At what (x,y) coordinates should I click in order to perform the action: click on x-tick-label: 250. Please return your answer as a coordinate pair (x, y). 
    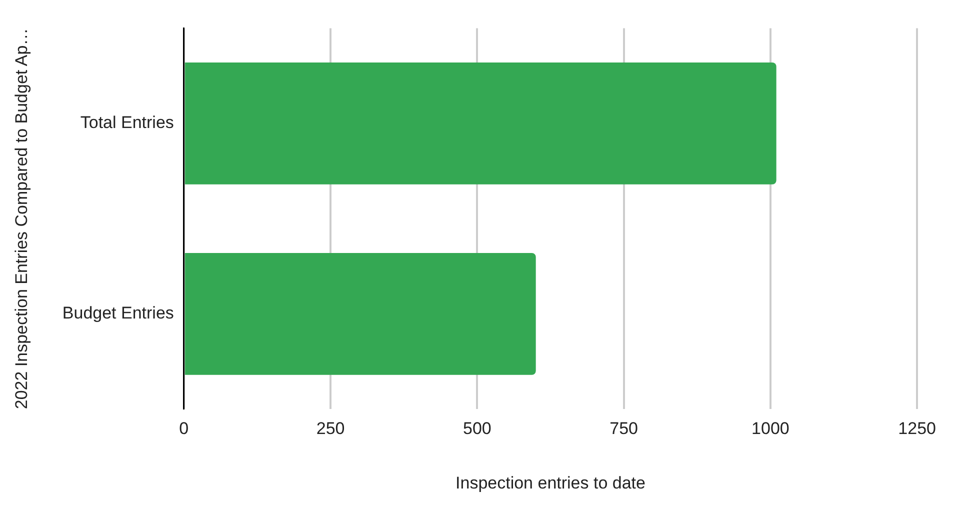
    Looking at the image, I should click on (330, 428).